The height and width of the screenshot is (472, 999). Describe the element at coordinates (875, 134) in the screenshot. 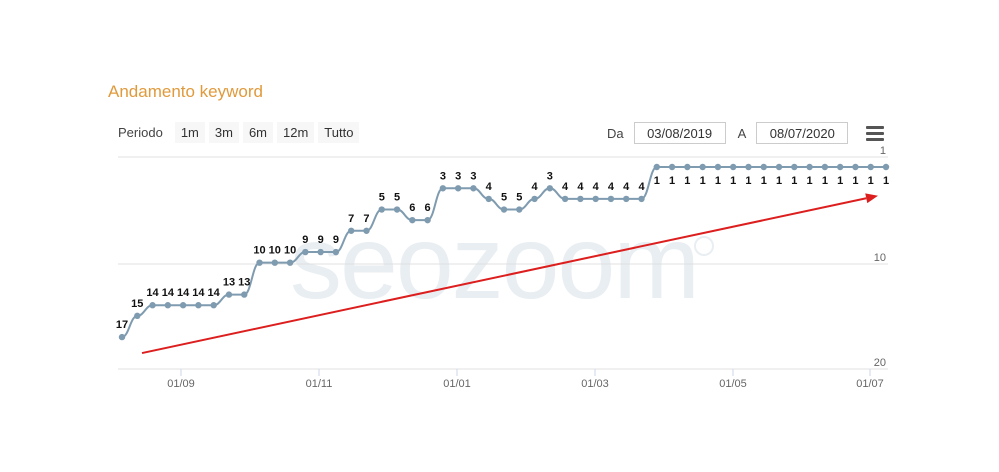

I see `hamburger-menu-icon` at that location.